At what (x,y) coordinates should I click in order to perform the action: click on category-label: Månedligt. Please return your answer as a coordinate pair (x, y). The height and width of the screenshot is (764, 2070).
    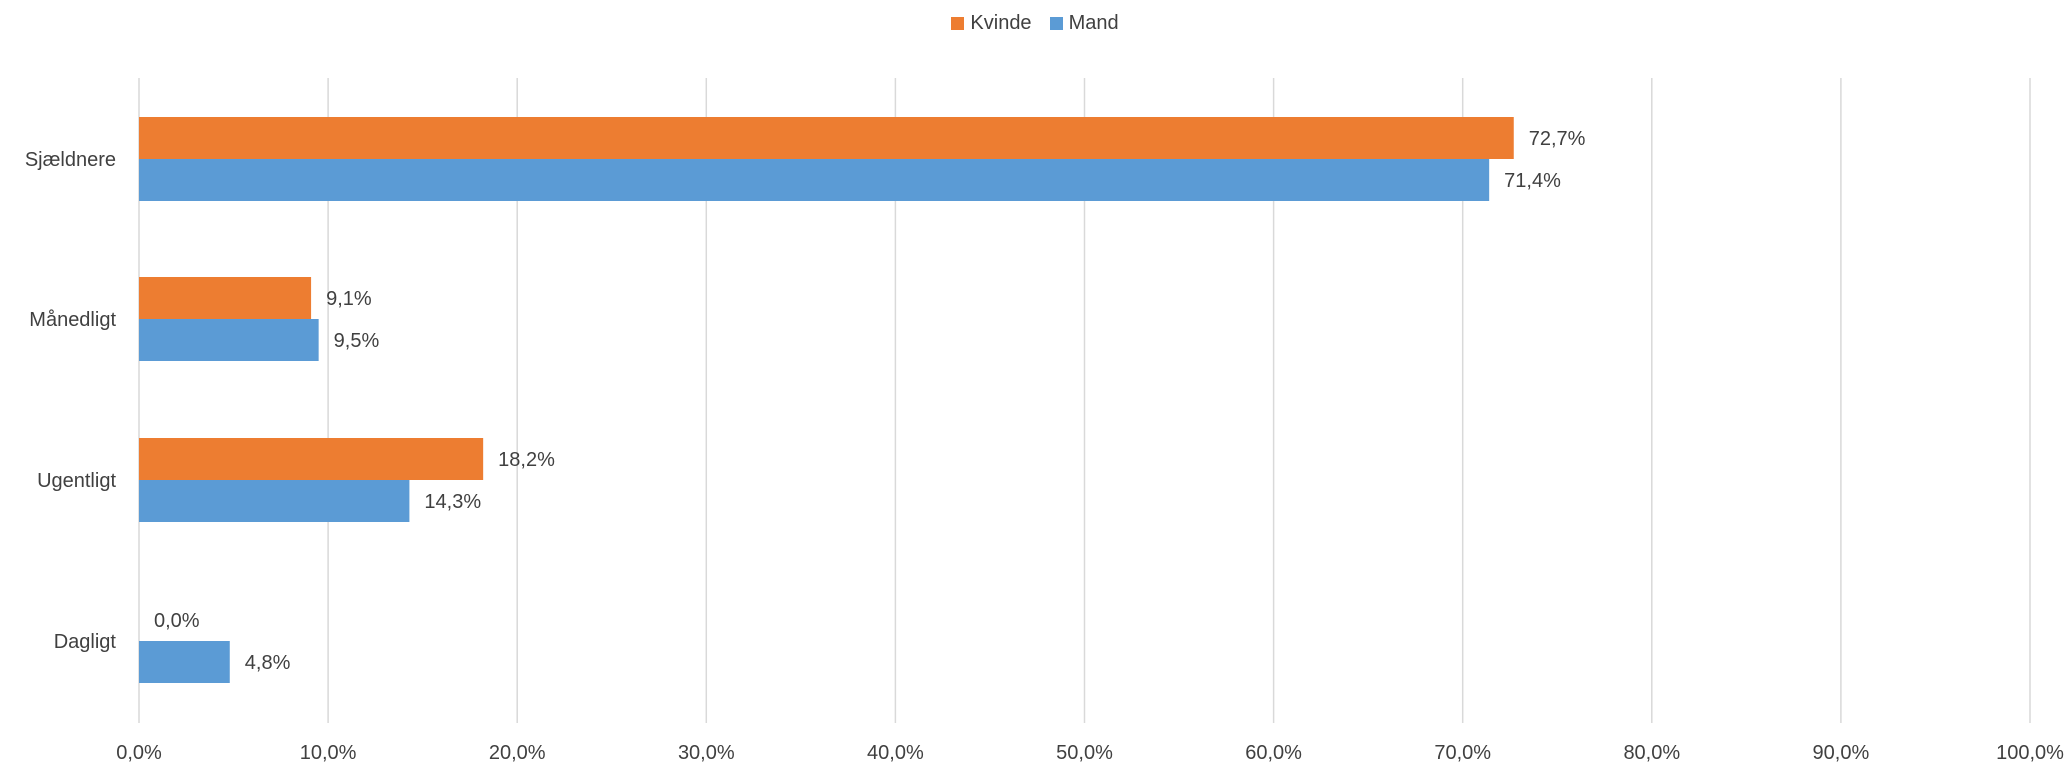
    Looking at the image, I should click on (72, 320).